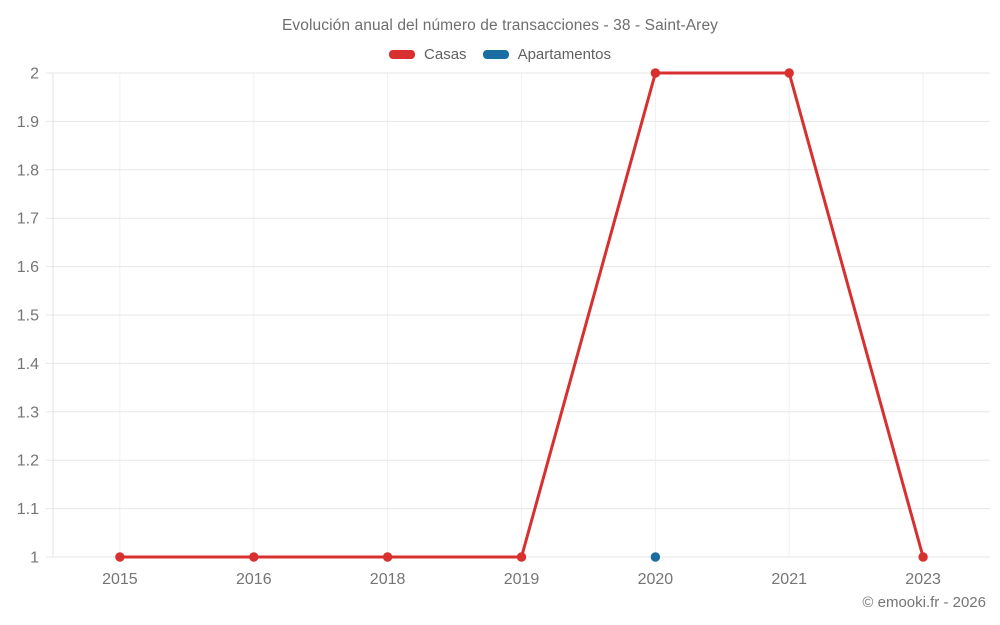  I want to click on x-axis-tick-label: 2019, so click(522, 579).